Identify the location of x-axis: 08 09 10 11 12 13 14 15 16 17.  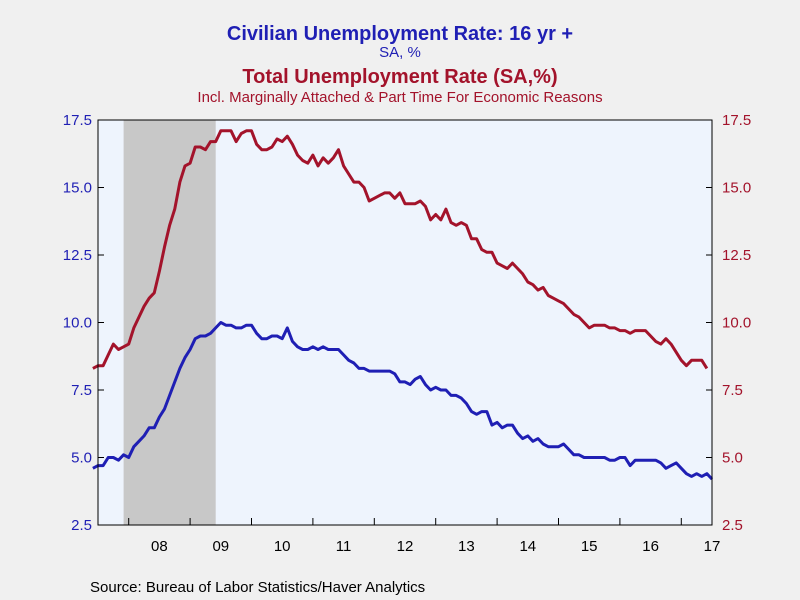
(424, 536).